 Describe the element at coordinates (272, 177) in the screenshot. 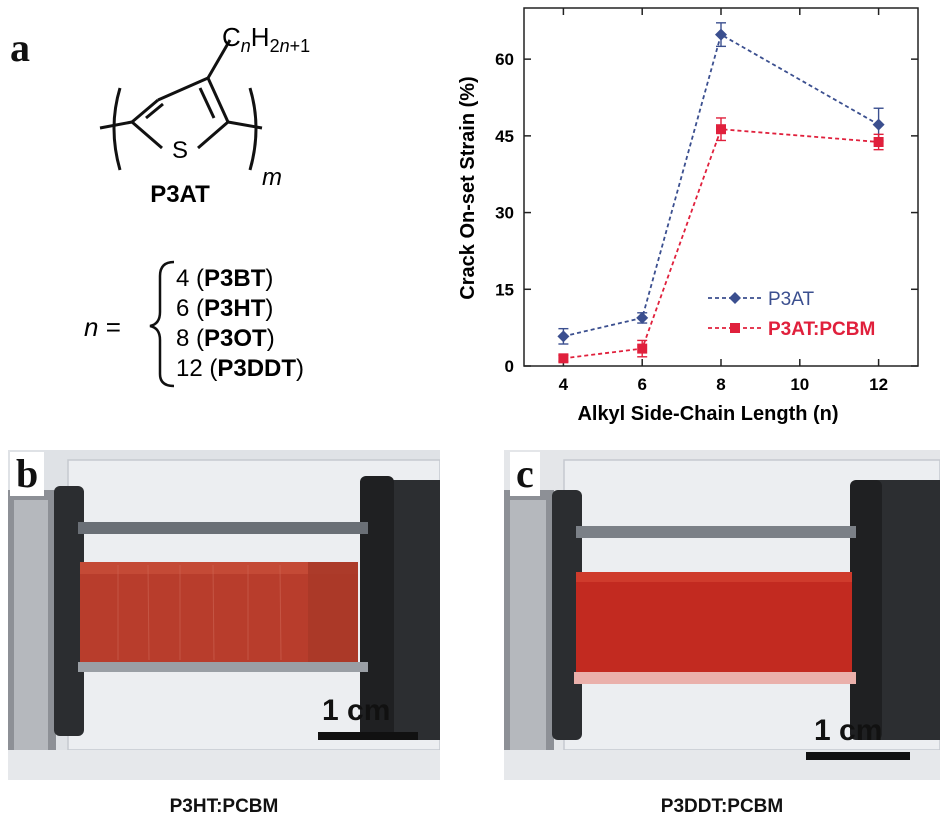

I see `repeat-index: m` at that location.